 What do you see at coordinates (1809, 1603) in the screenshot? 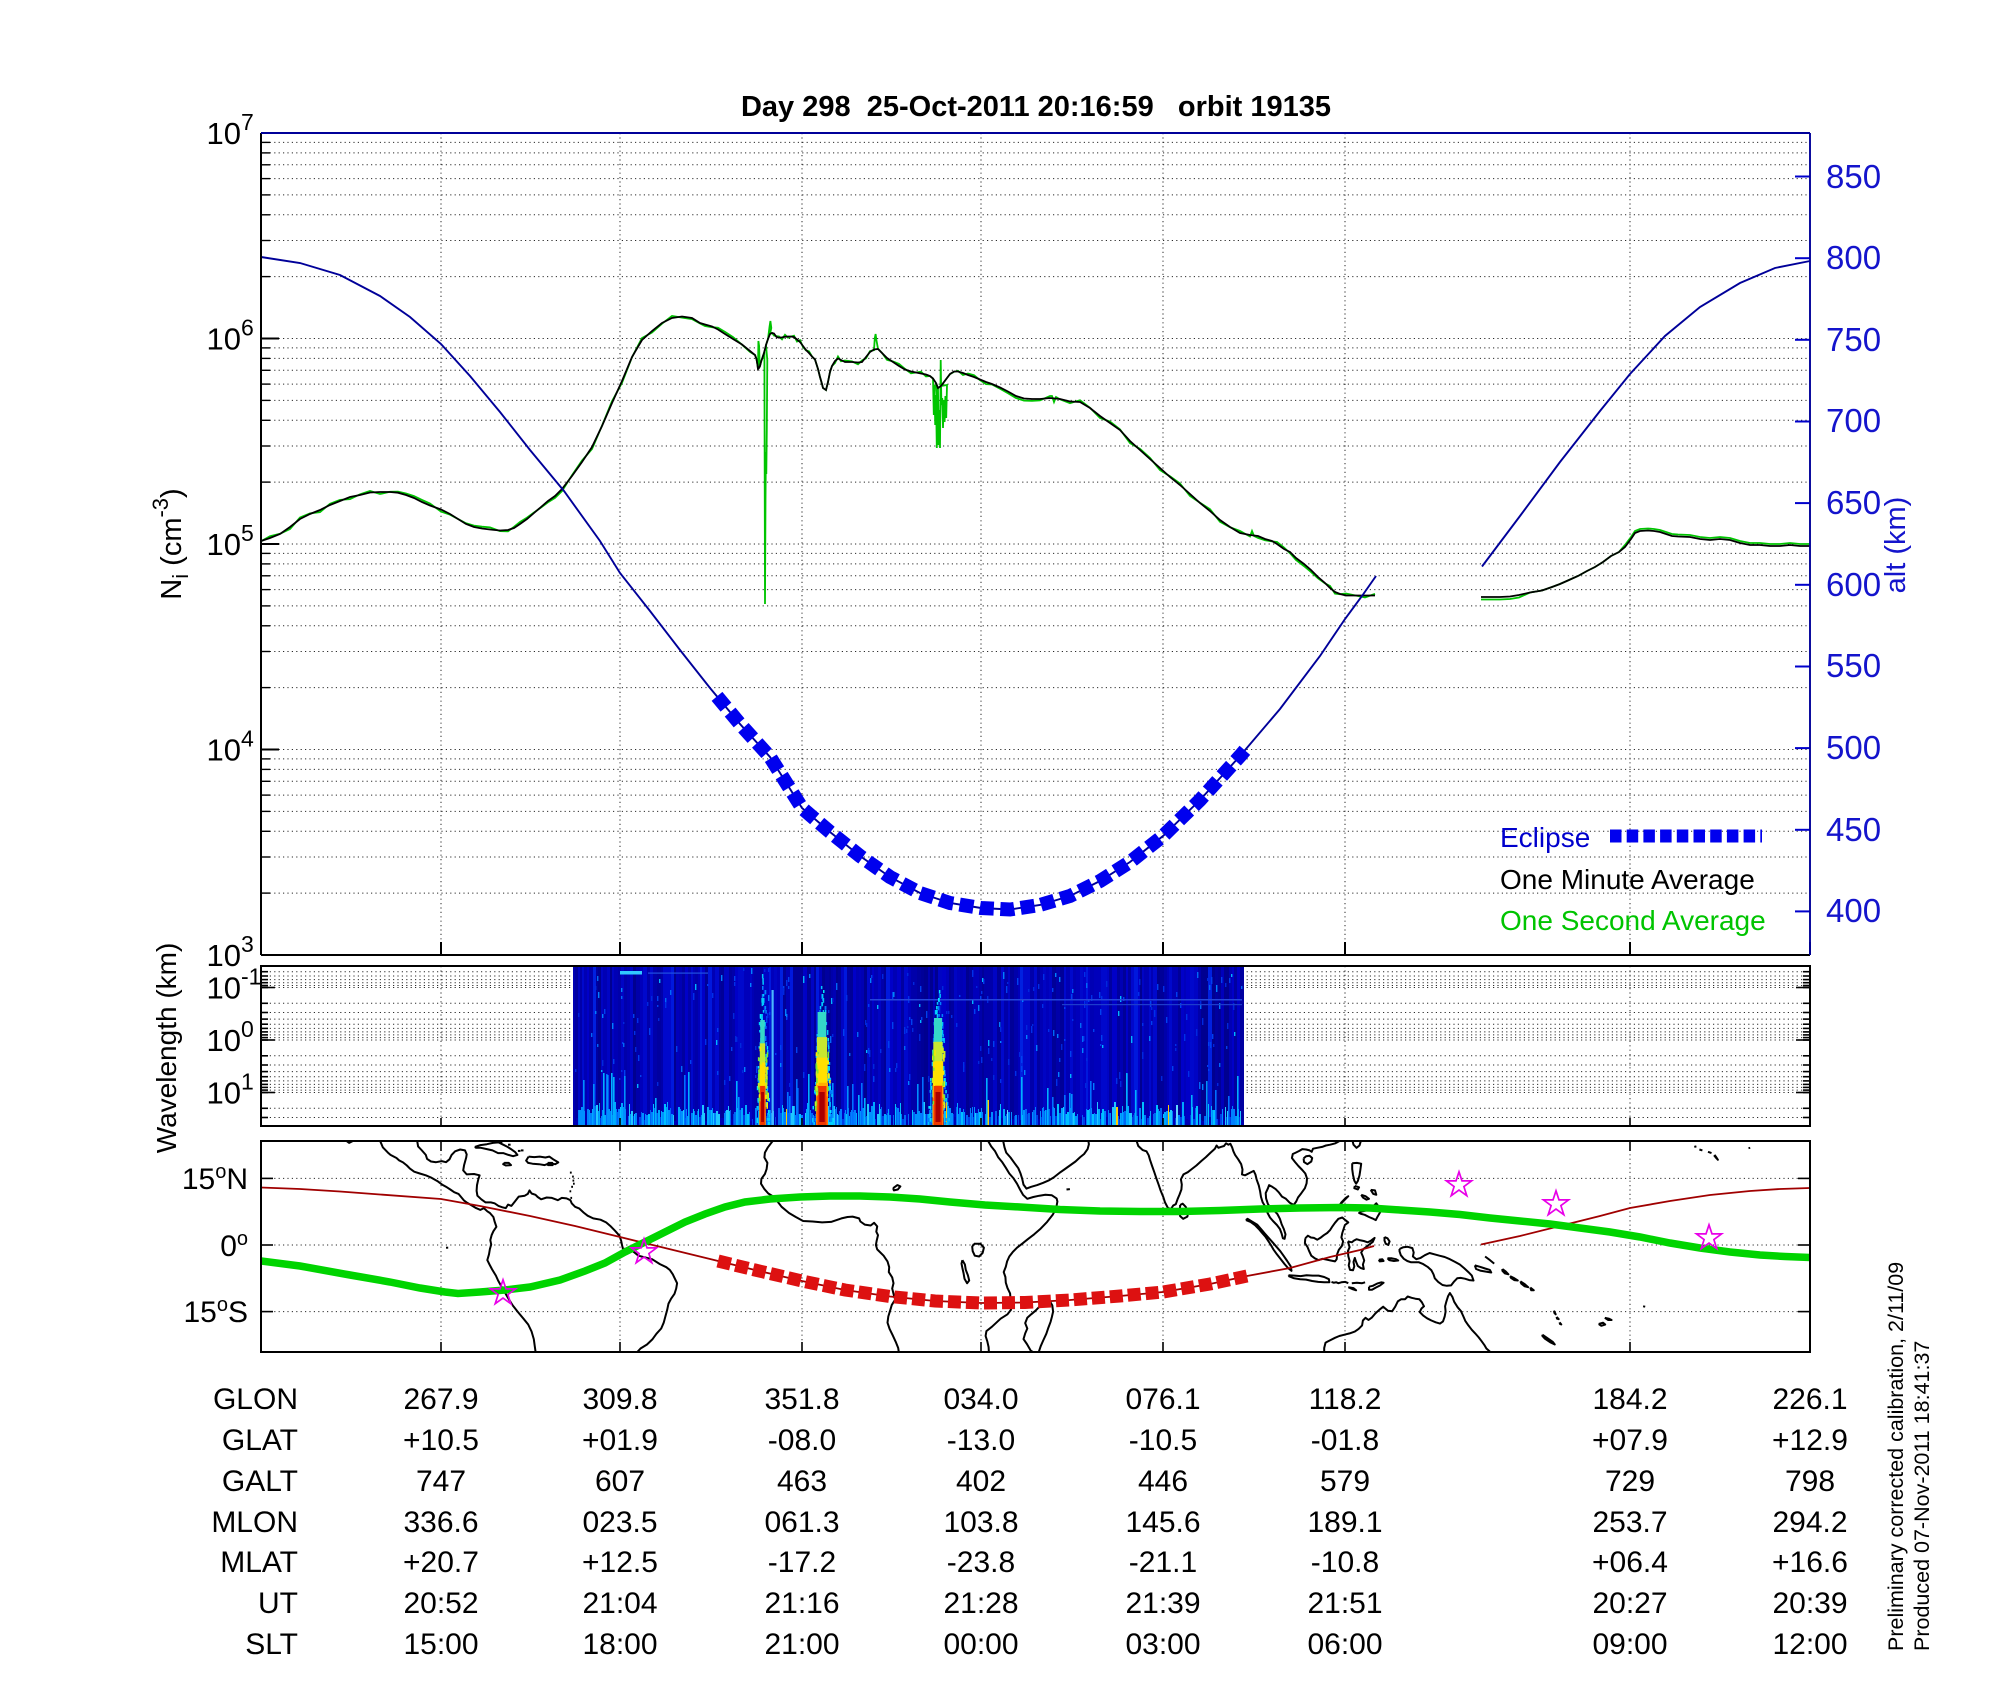
I see `svg-text: 20:39` at bounding box center [1809, 1603].